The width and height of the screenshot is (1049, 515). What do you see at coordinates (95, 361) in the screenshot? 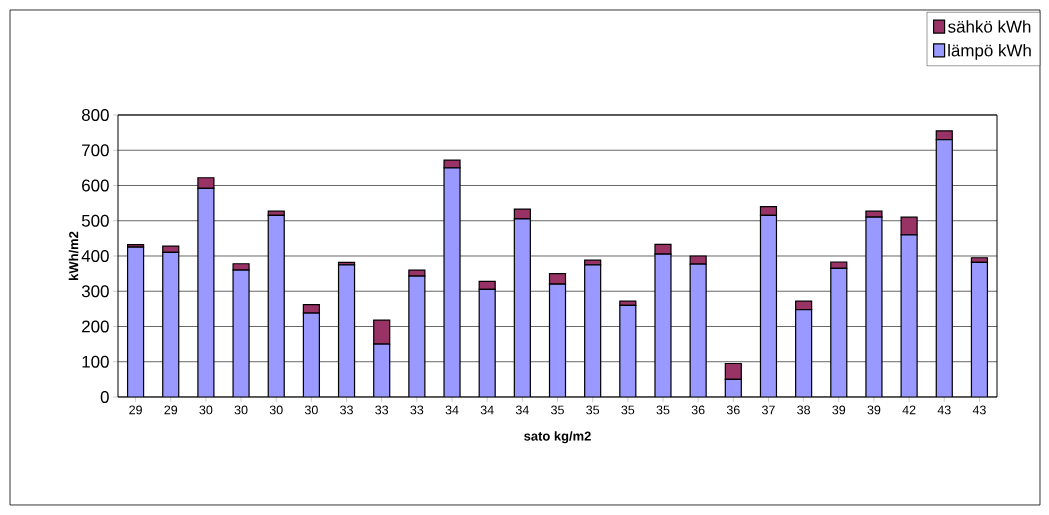
I see `y-tick-label: 100` at bounding box center [95, 361].